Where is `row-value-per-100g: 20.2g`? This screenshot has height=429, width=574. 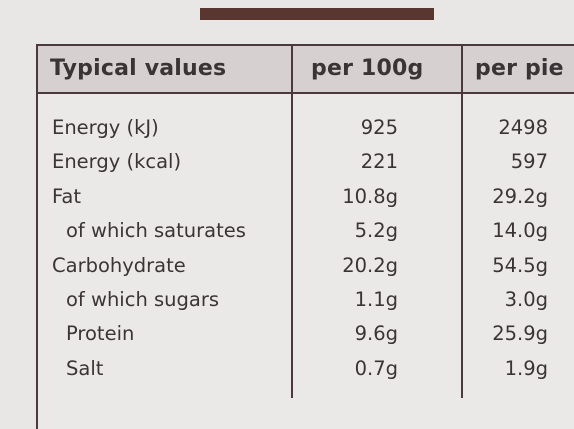 row-value-per-100g: 20.2g is located at coordinates (370, 265).